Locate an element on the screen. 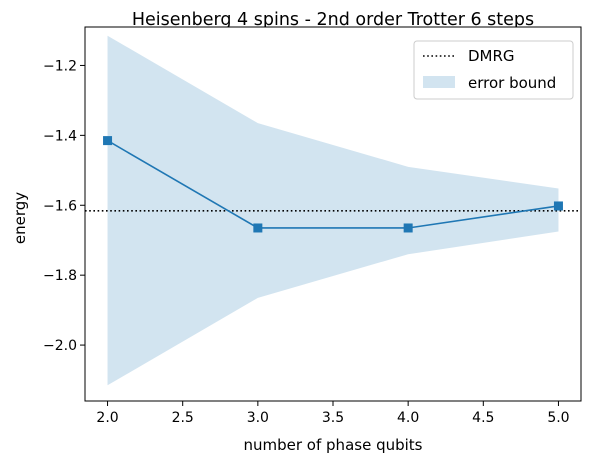  y-tick-label: −1.2 is located at coordinates (60, 66).